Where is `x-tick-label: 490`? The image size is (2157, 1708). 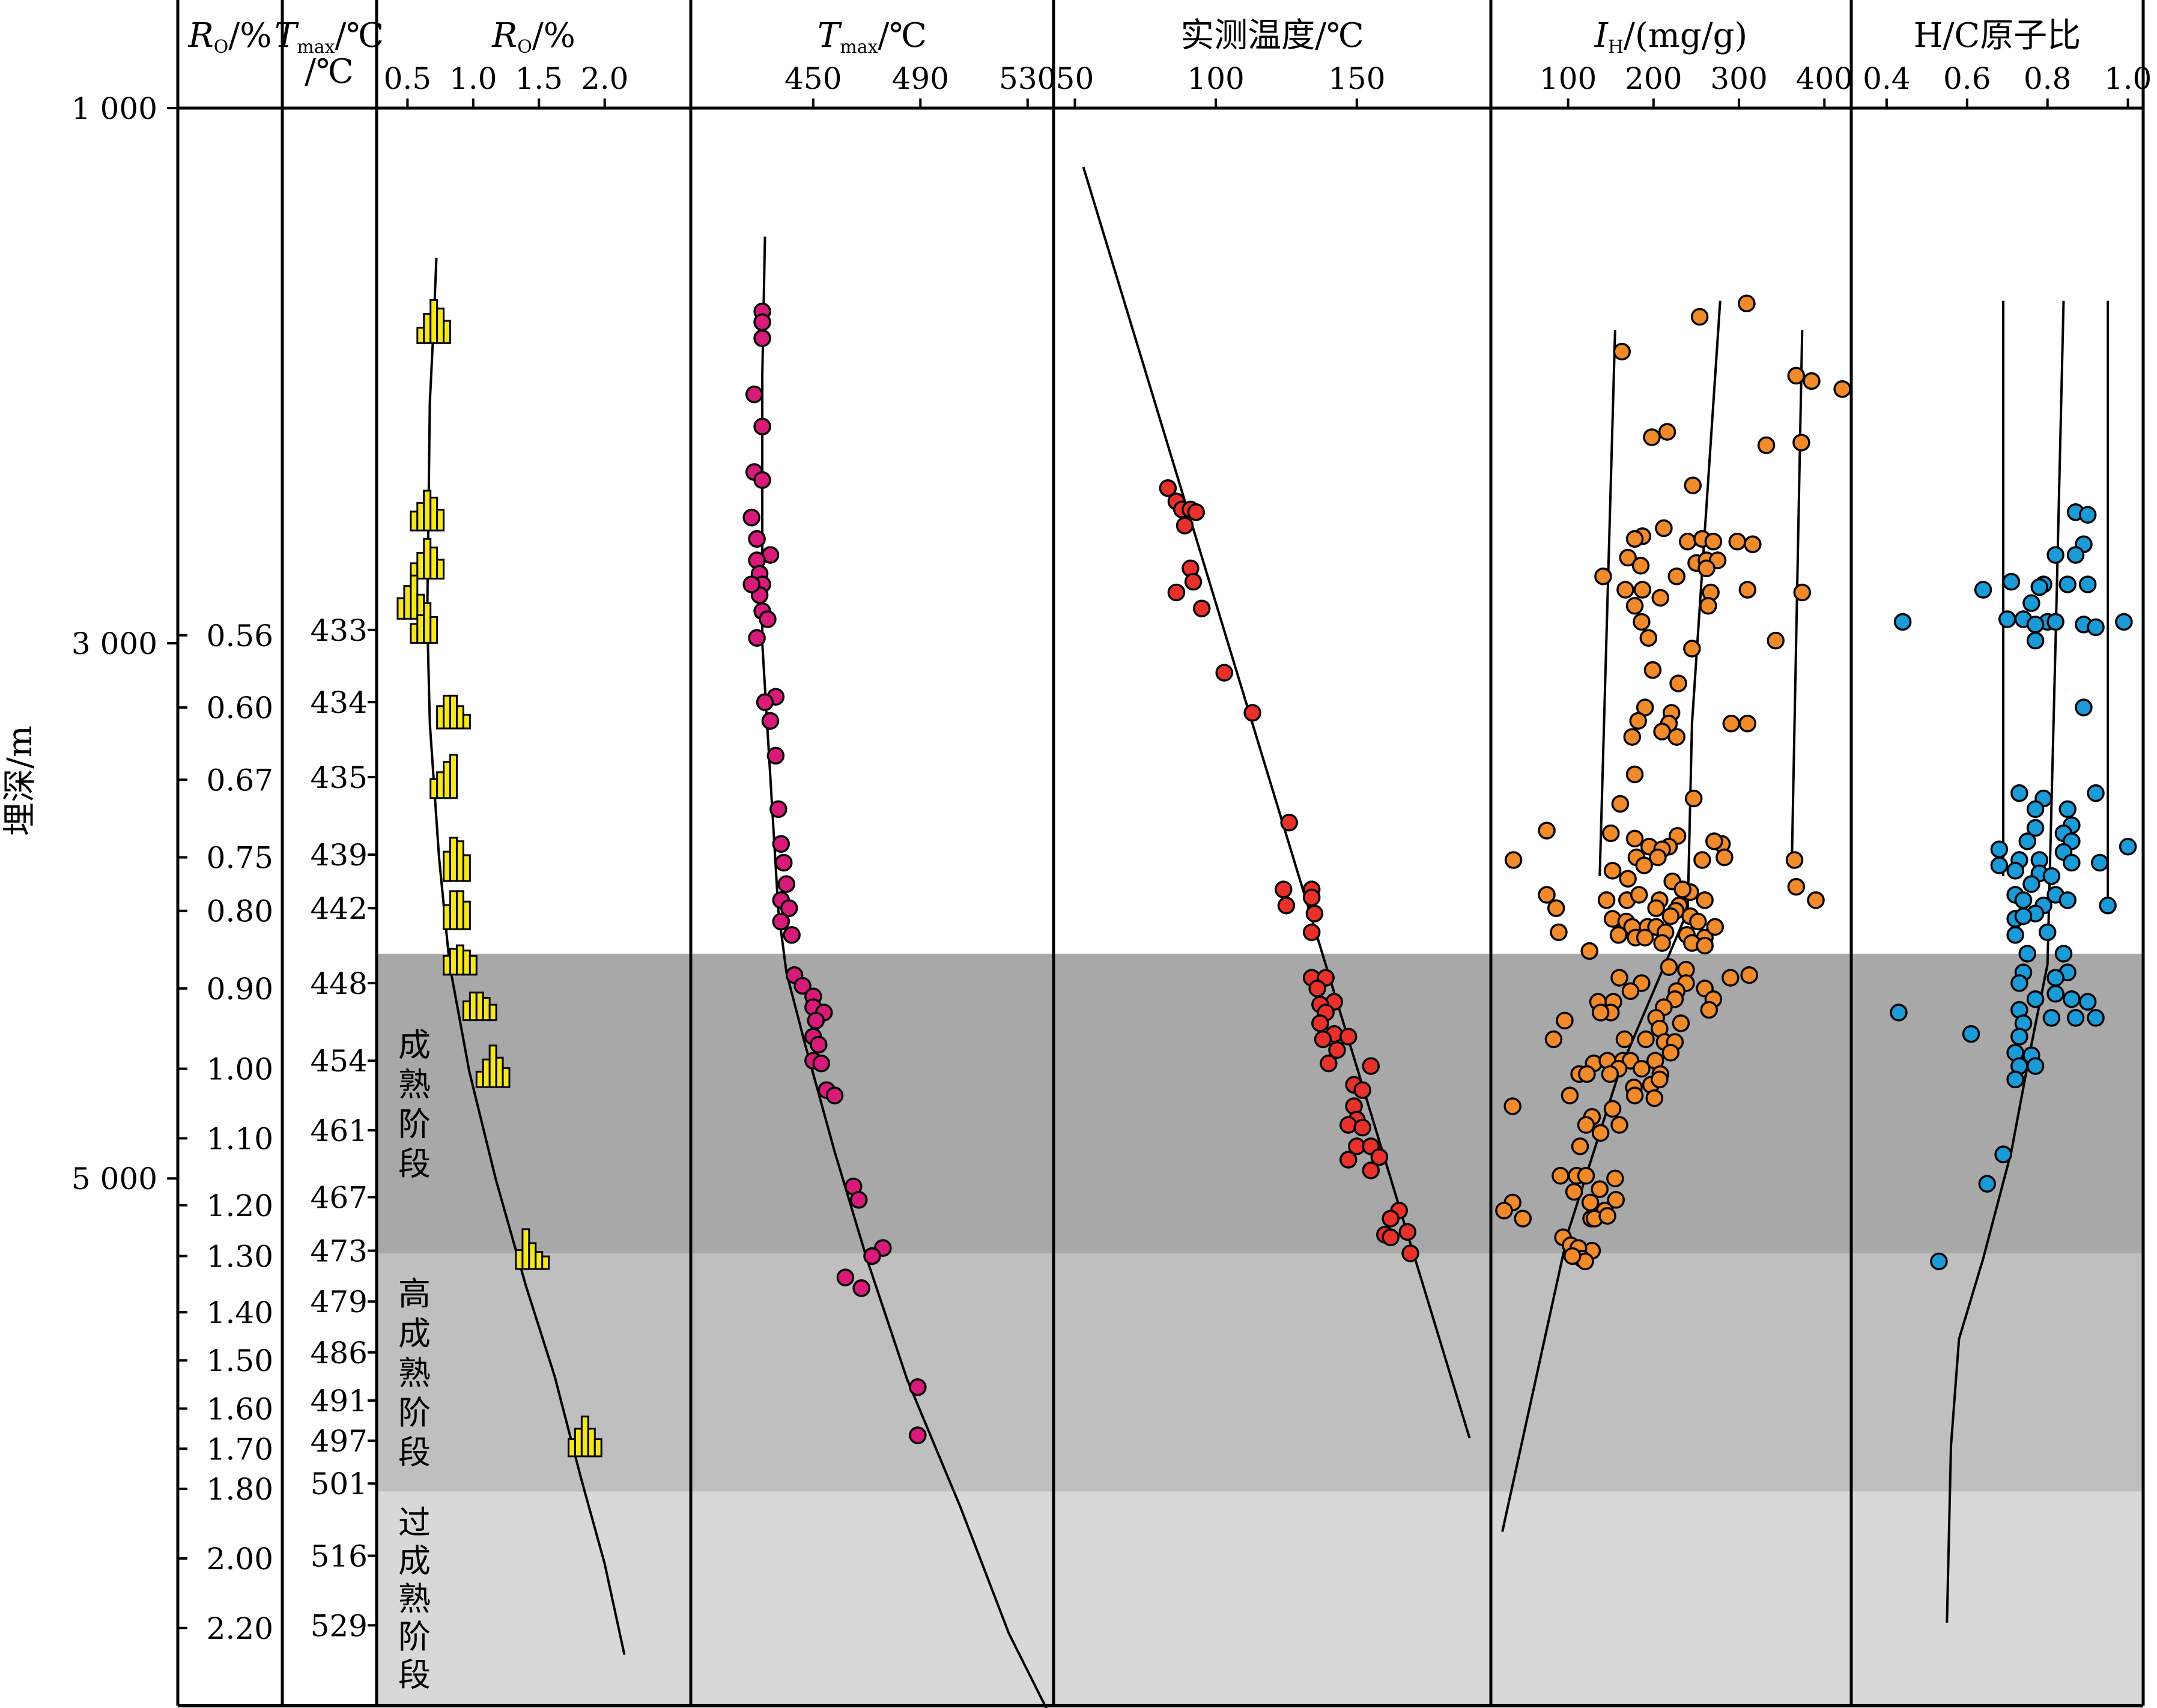
x-tick-label: 490 is located at coordinates (920, 78).